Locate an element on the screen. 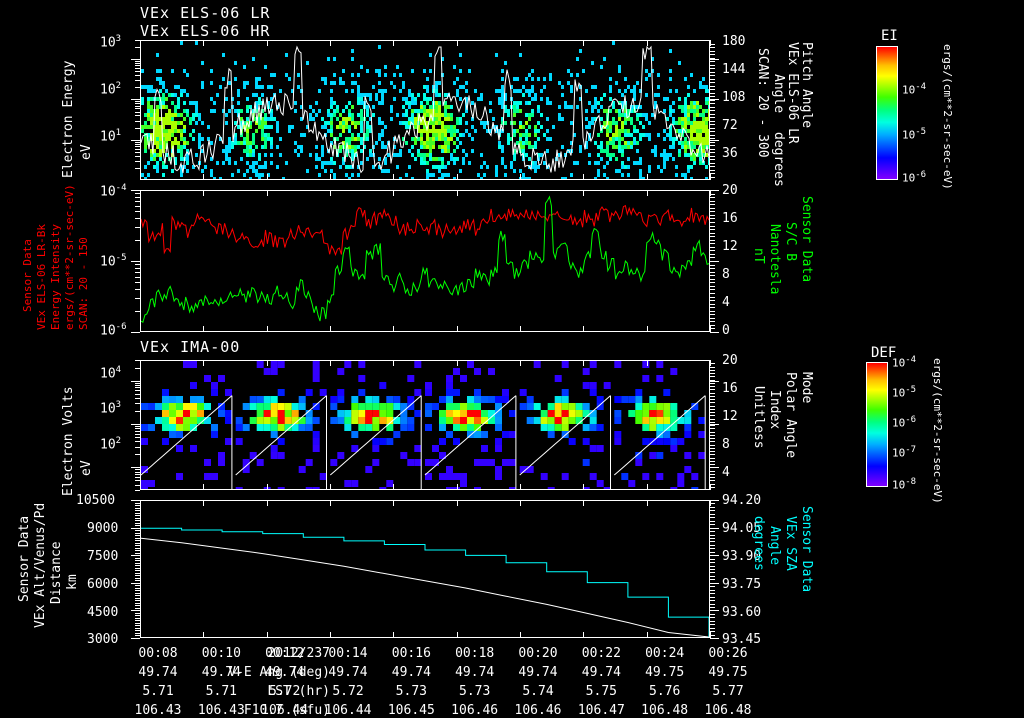 The image size is (1024, 718). panel4-right-axis-label-1: Sensor Data is located at coordinates (806, 549).